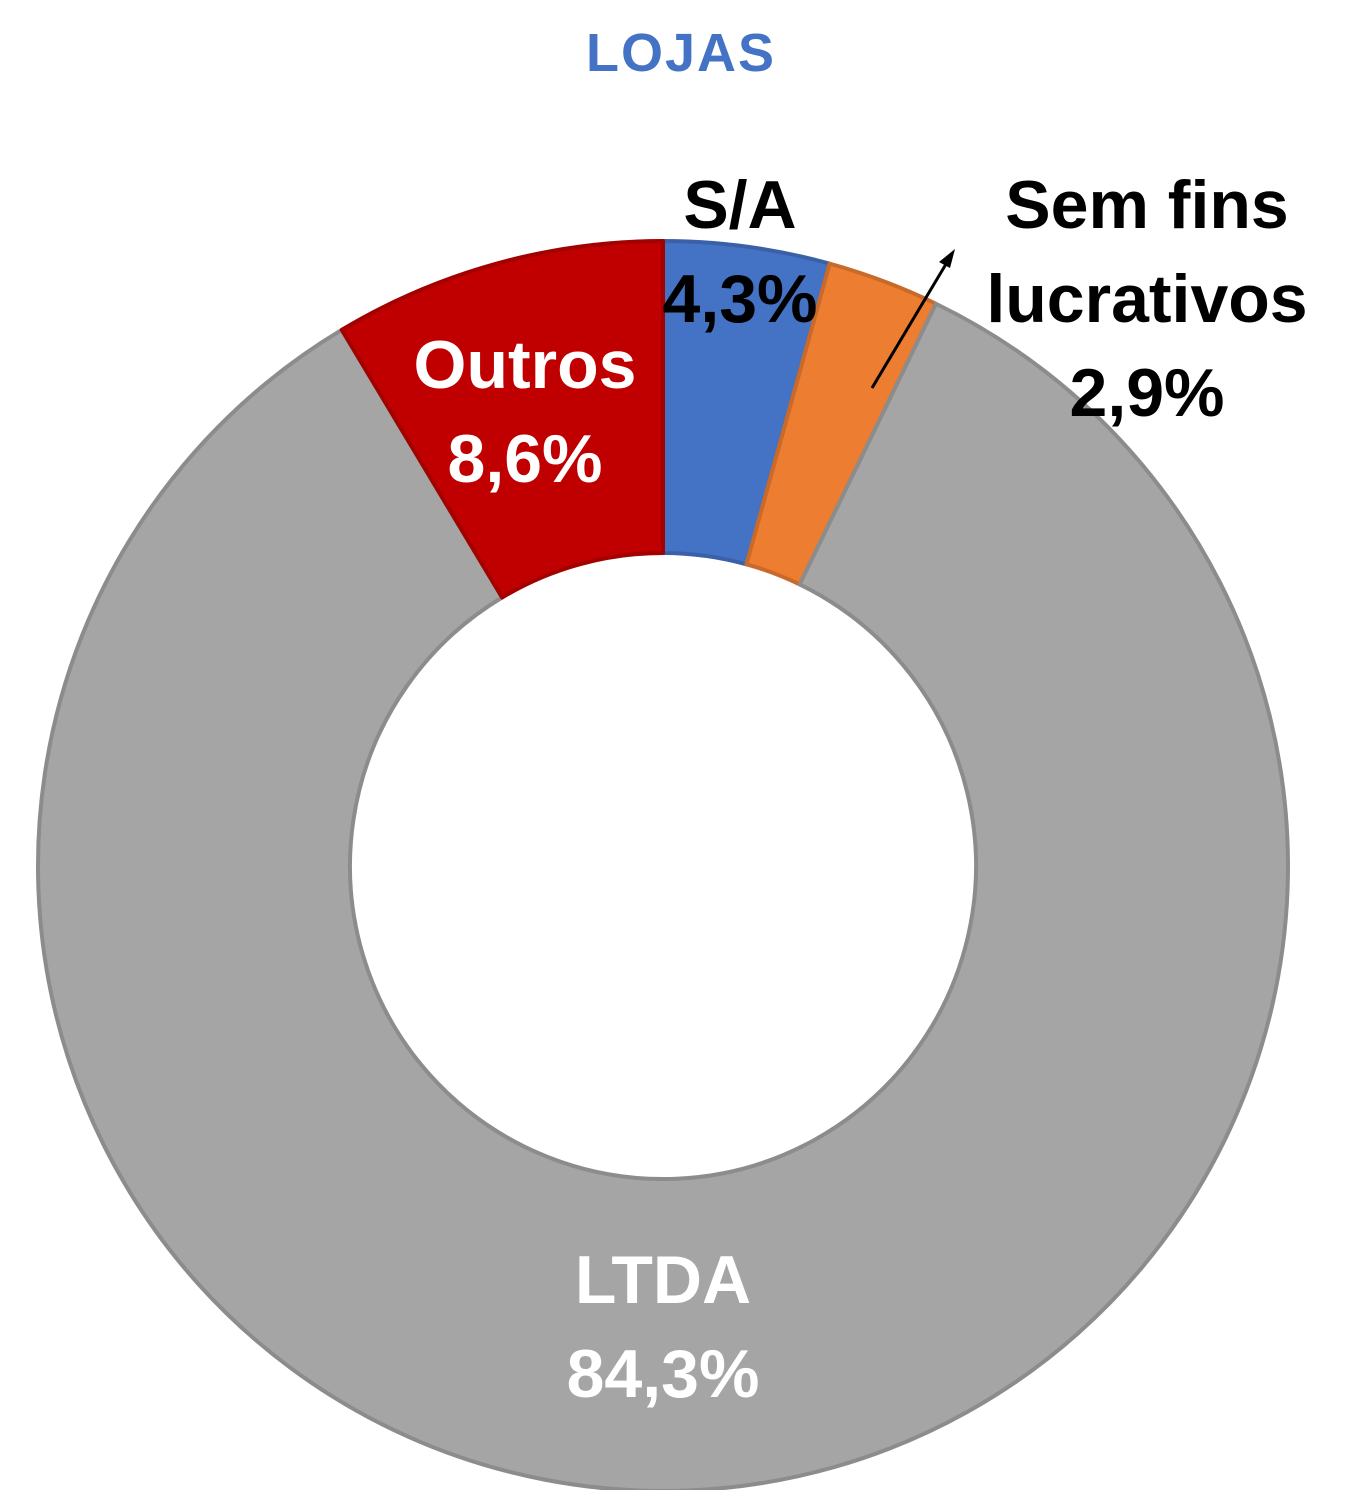 The height and width of the screenshot is (1490, 1362). Describe the element at coordinates (525, 365) in the screenshot. I see `category-label: Outros` at that location.